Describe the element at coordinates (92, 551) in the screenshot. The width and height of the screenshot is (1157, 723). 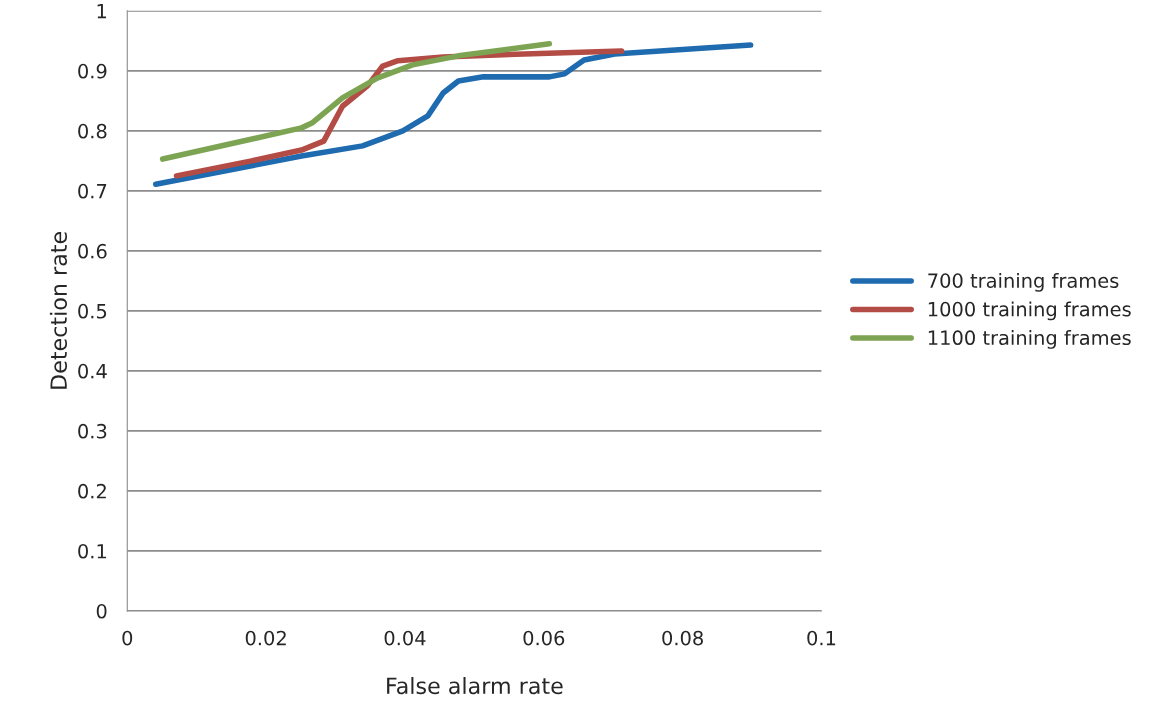
I see `y-tick-label: 0.1` at that location.